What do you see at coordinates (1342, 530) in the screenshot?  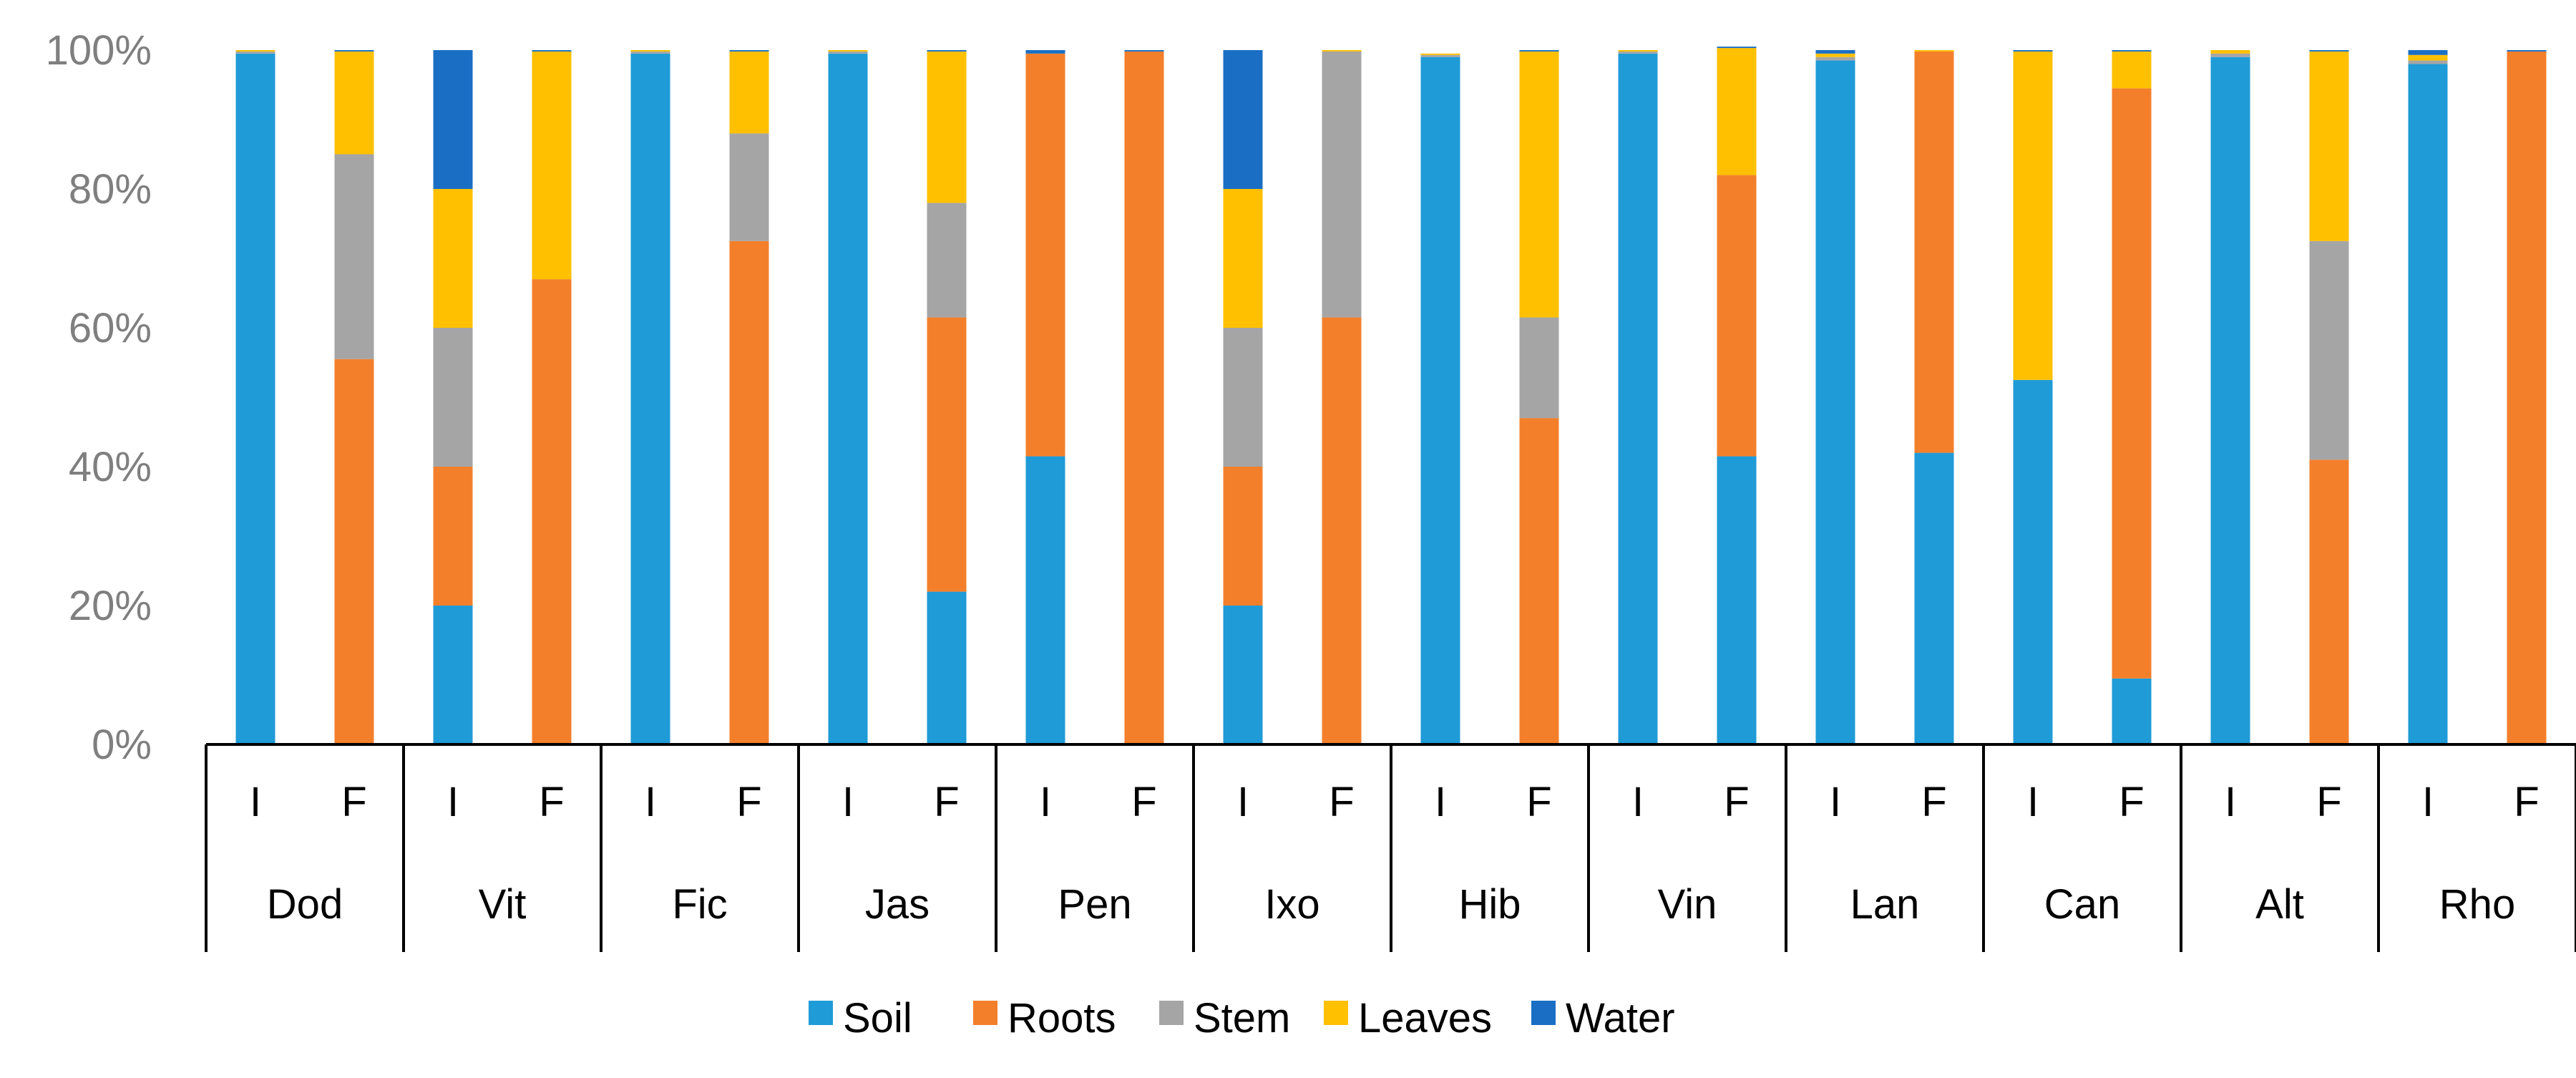 I see `bar-segment-roots-ixo-f` at bounding box center [1342, 530].